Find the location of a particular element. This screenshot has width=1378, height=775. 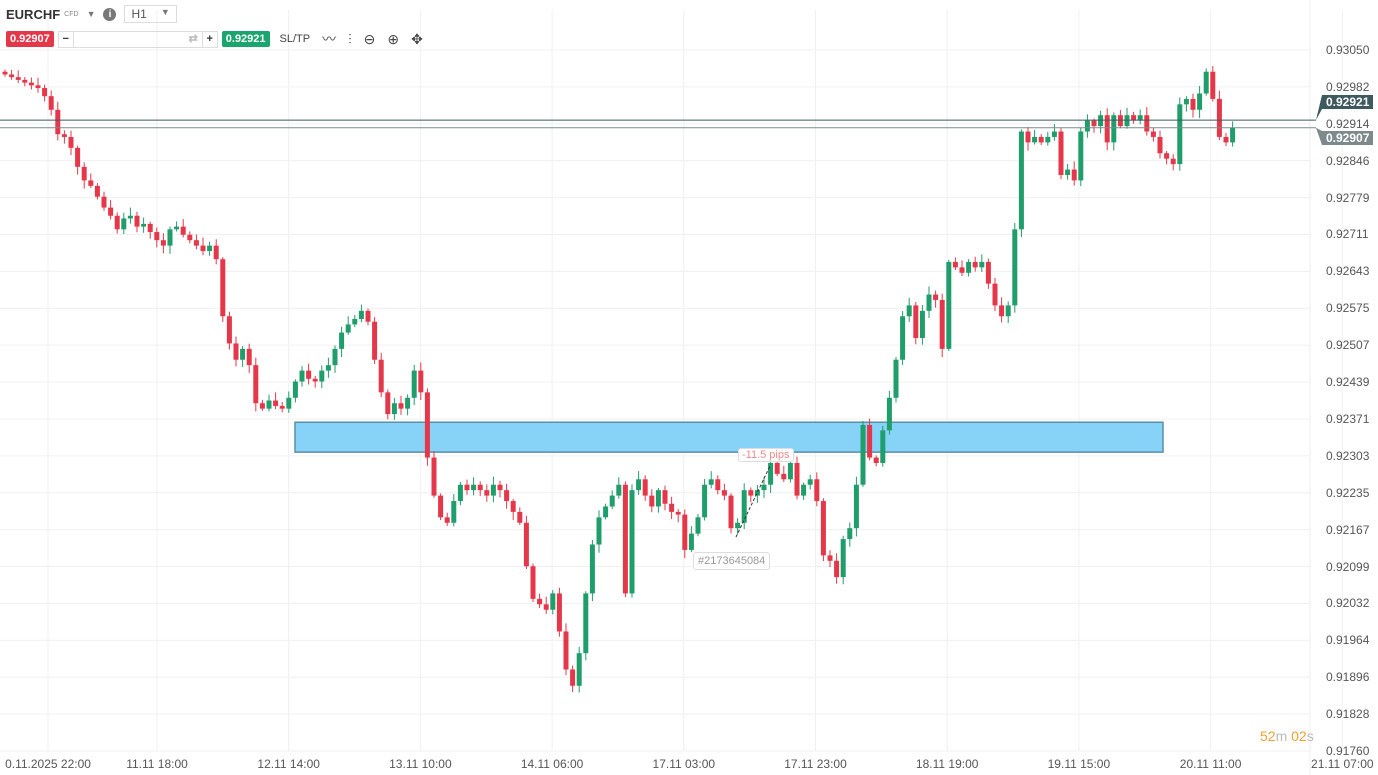

trade-ticket-label: #2173645084 is located at coordinates (732, 561).